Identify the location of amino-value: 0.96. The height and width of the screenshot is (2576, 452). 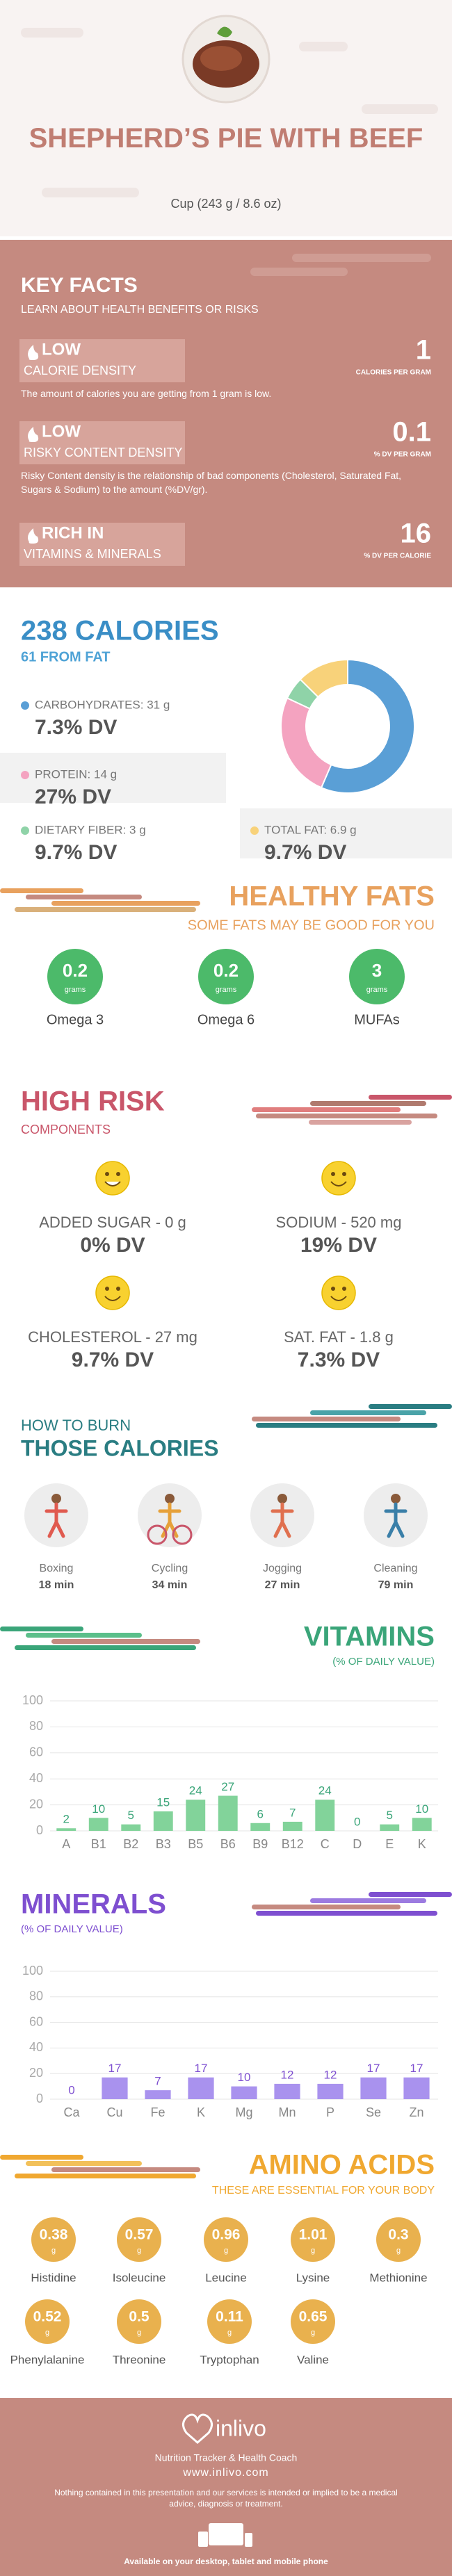
(226, 2235).